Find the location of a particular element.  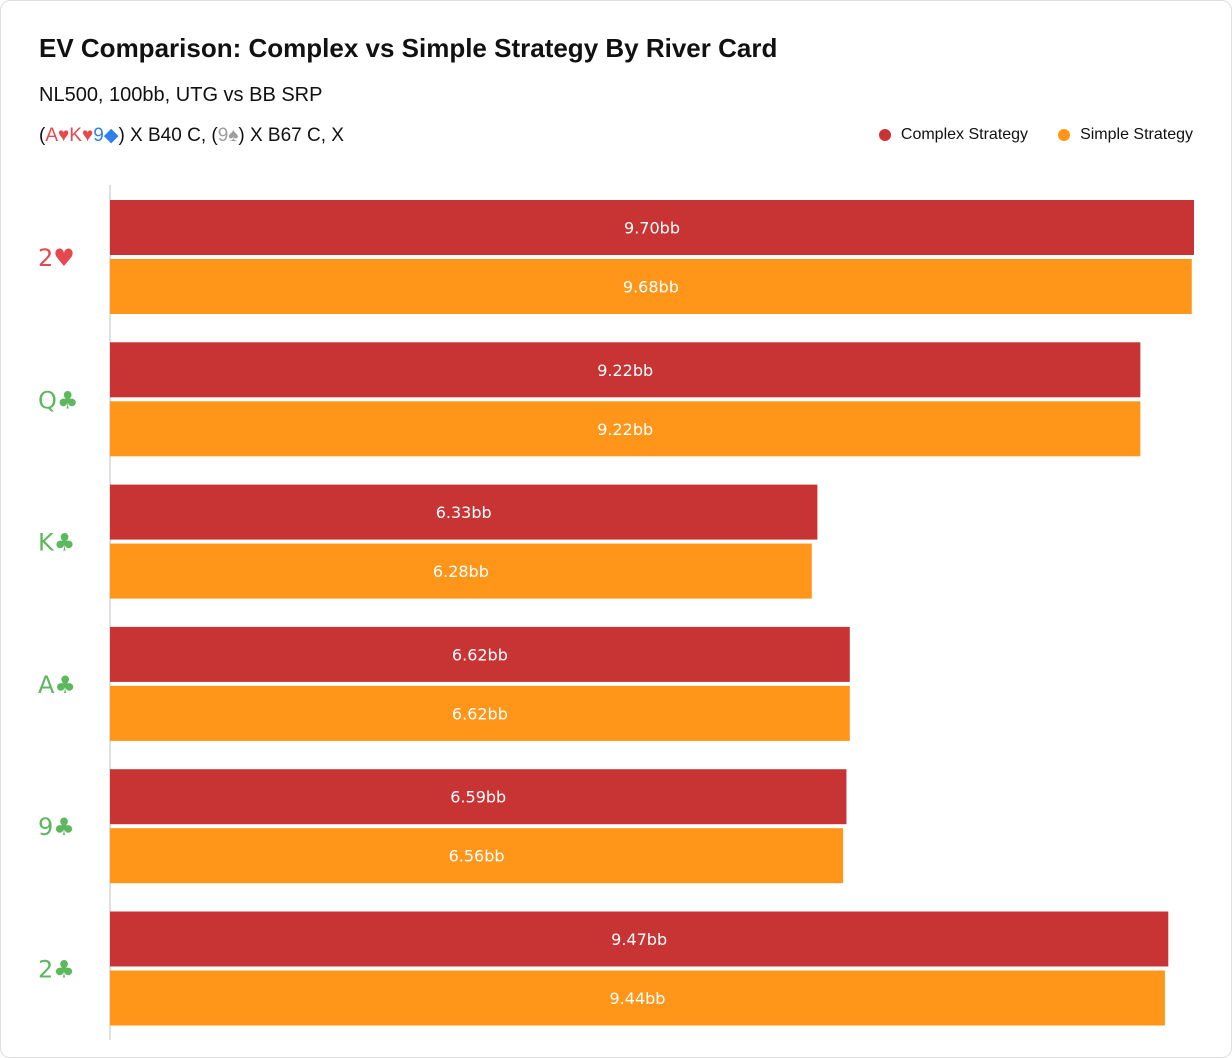

bar-label-complex-5: 9.47bb is located at coordinates (639, 939).